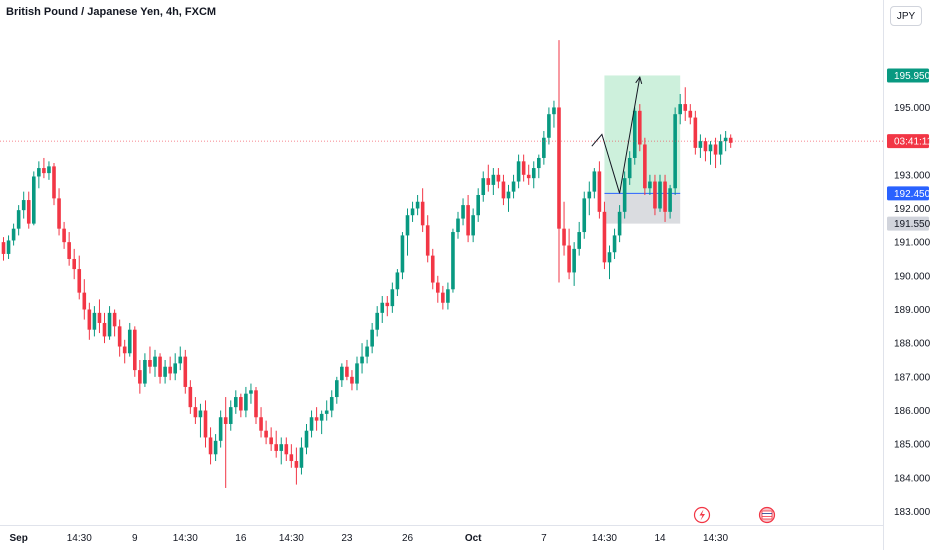 This screenshot has width=932, height=550. I want to click on bottom-tools, so click(734, 515).